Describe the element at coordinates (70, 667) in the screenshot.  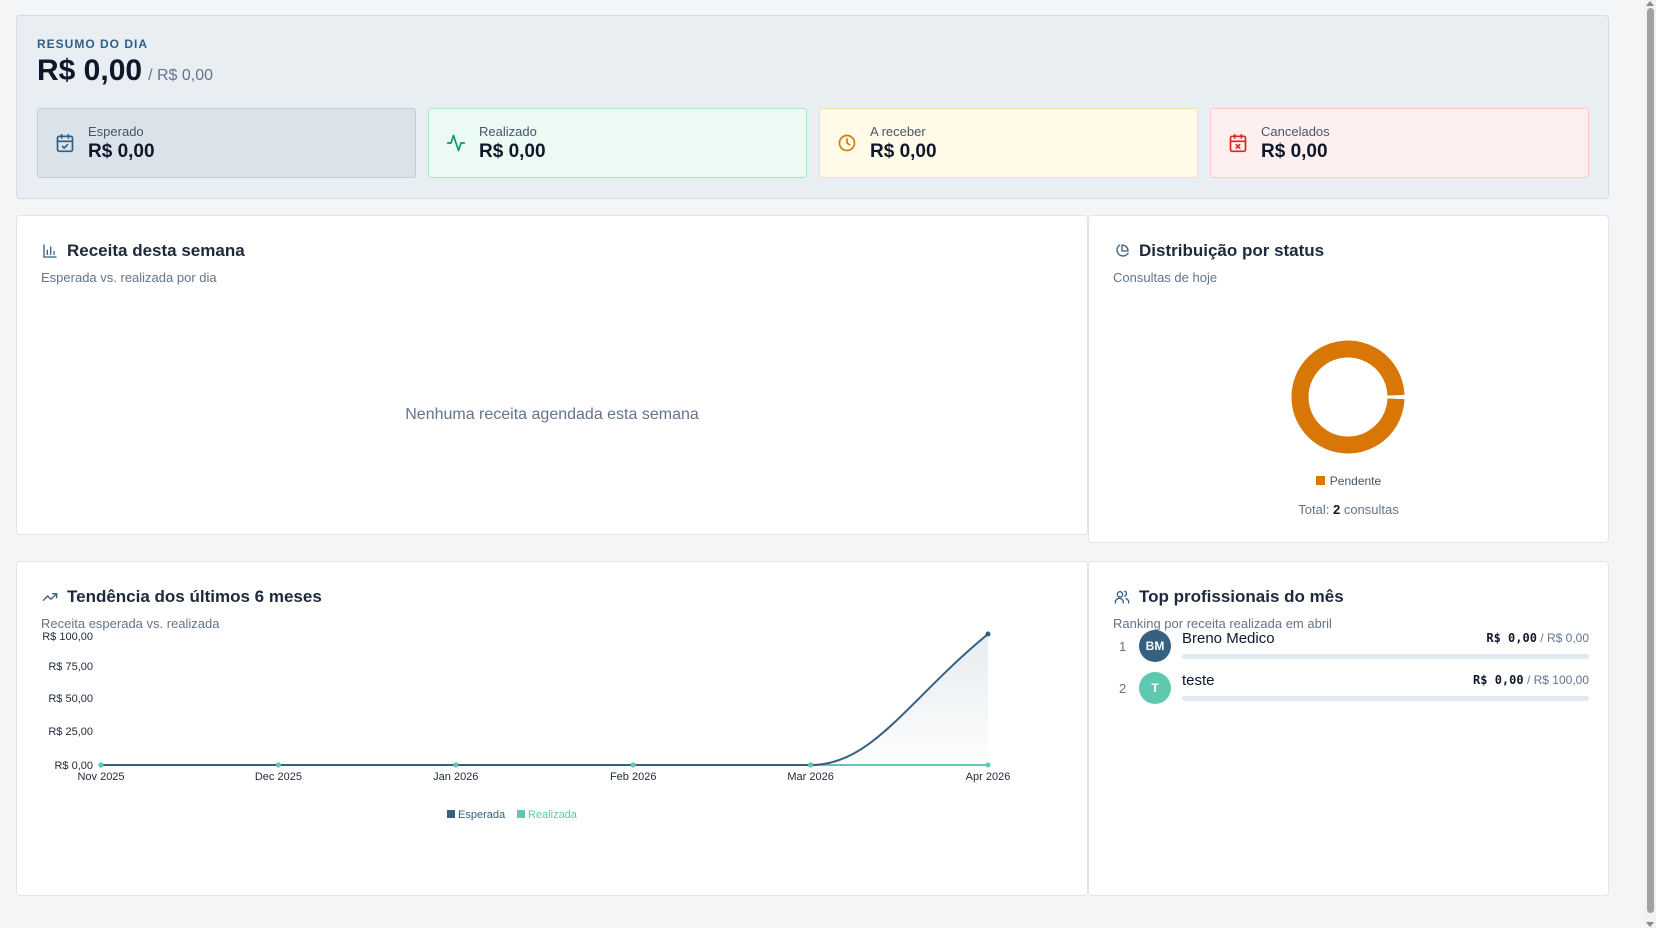
I see `y-tick-label: R$ 75,00` at that location.